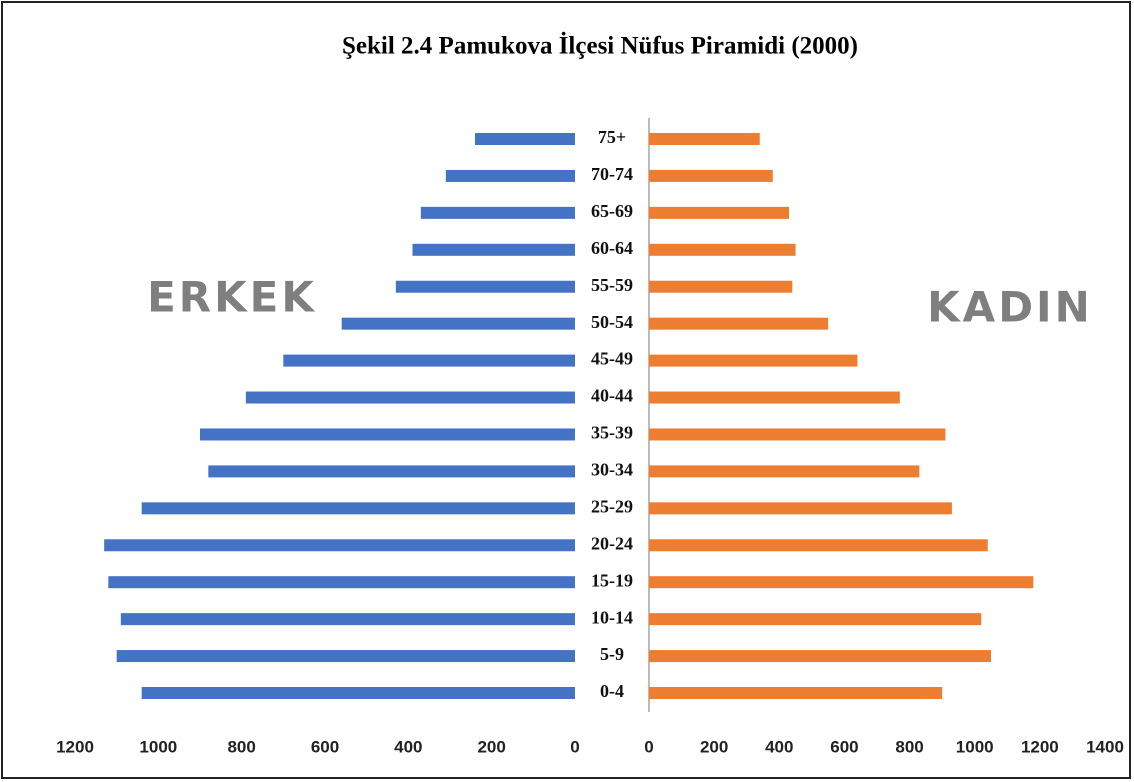 The height and width of the screenshot is (782, 1134). Describe the element at coordinates (612, 543) in the screenshot. I see `category-label: 20-24` at that location.